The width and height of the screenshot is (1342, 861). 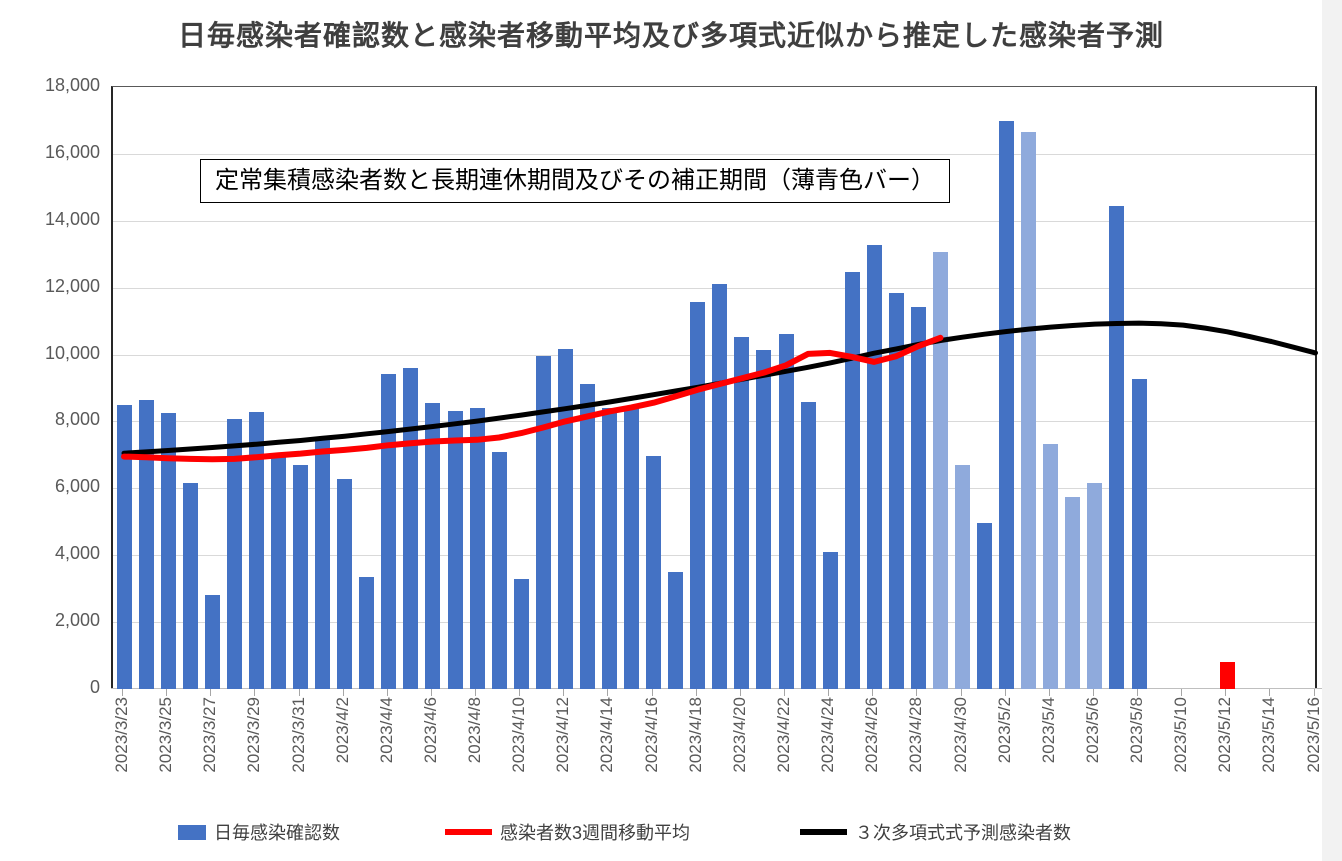 What do you see at coordinates (1073, 593) in the screenshot?
I see `bar-2023/5/5` at bounding box center [1073, 593].